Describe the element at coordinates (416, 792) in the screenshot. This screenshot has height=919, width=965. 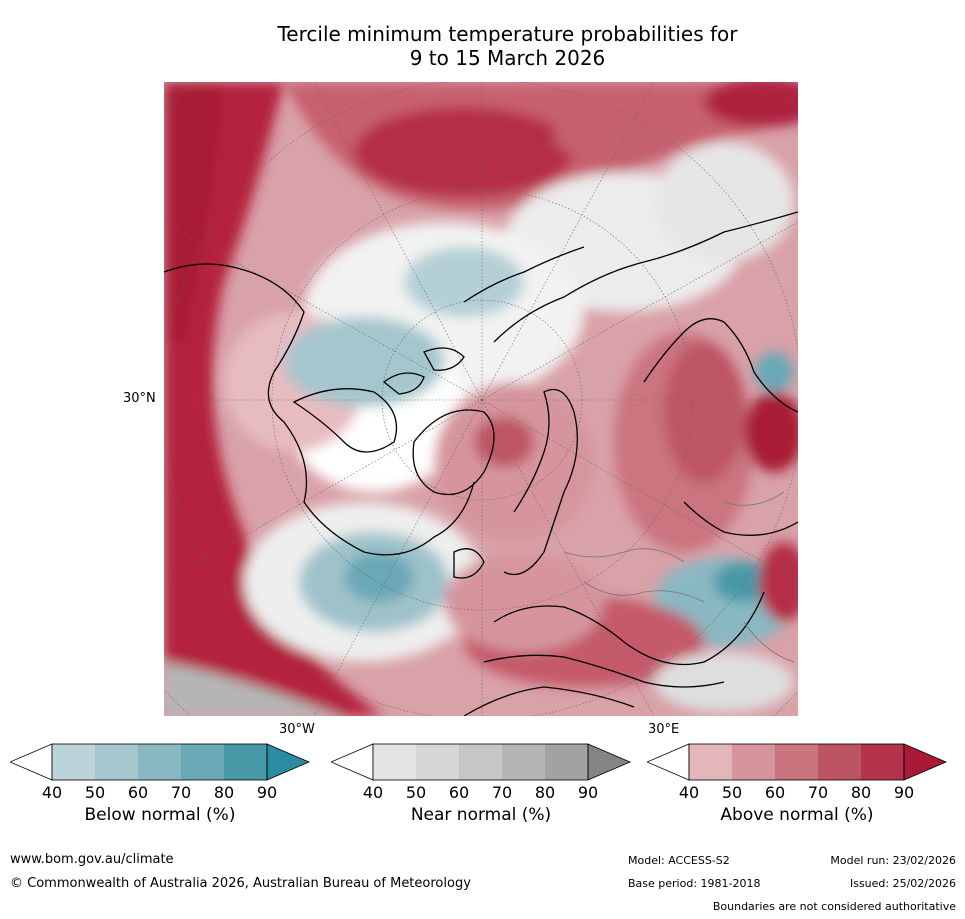
I see `near-tick-label: 50` at that location.